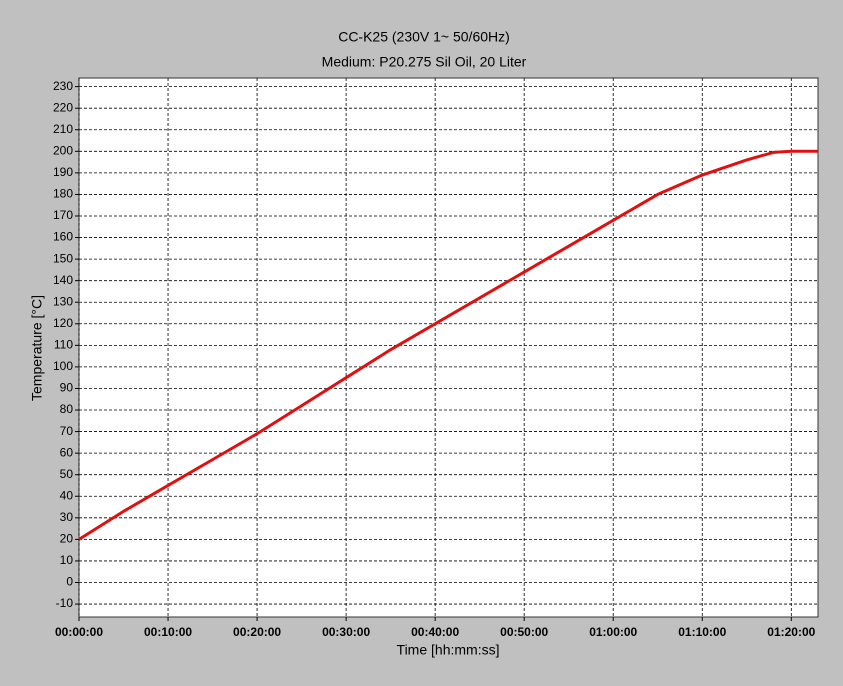 This screenshot has width=843, height=686. Describe the element at coordinates (257, 632) in the screenshot. I see `x-tick-label: 00:20:00` at that location.